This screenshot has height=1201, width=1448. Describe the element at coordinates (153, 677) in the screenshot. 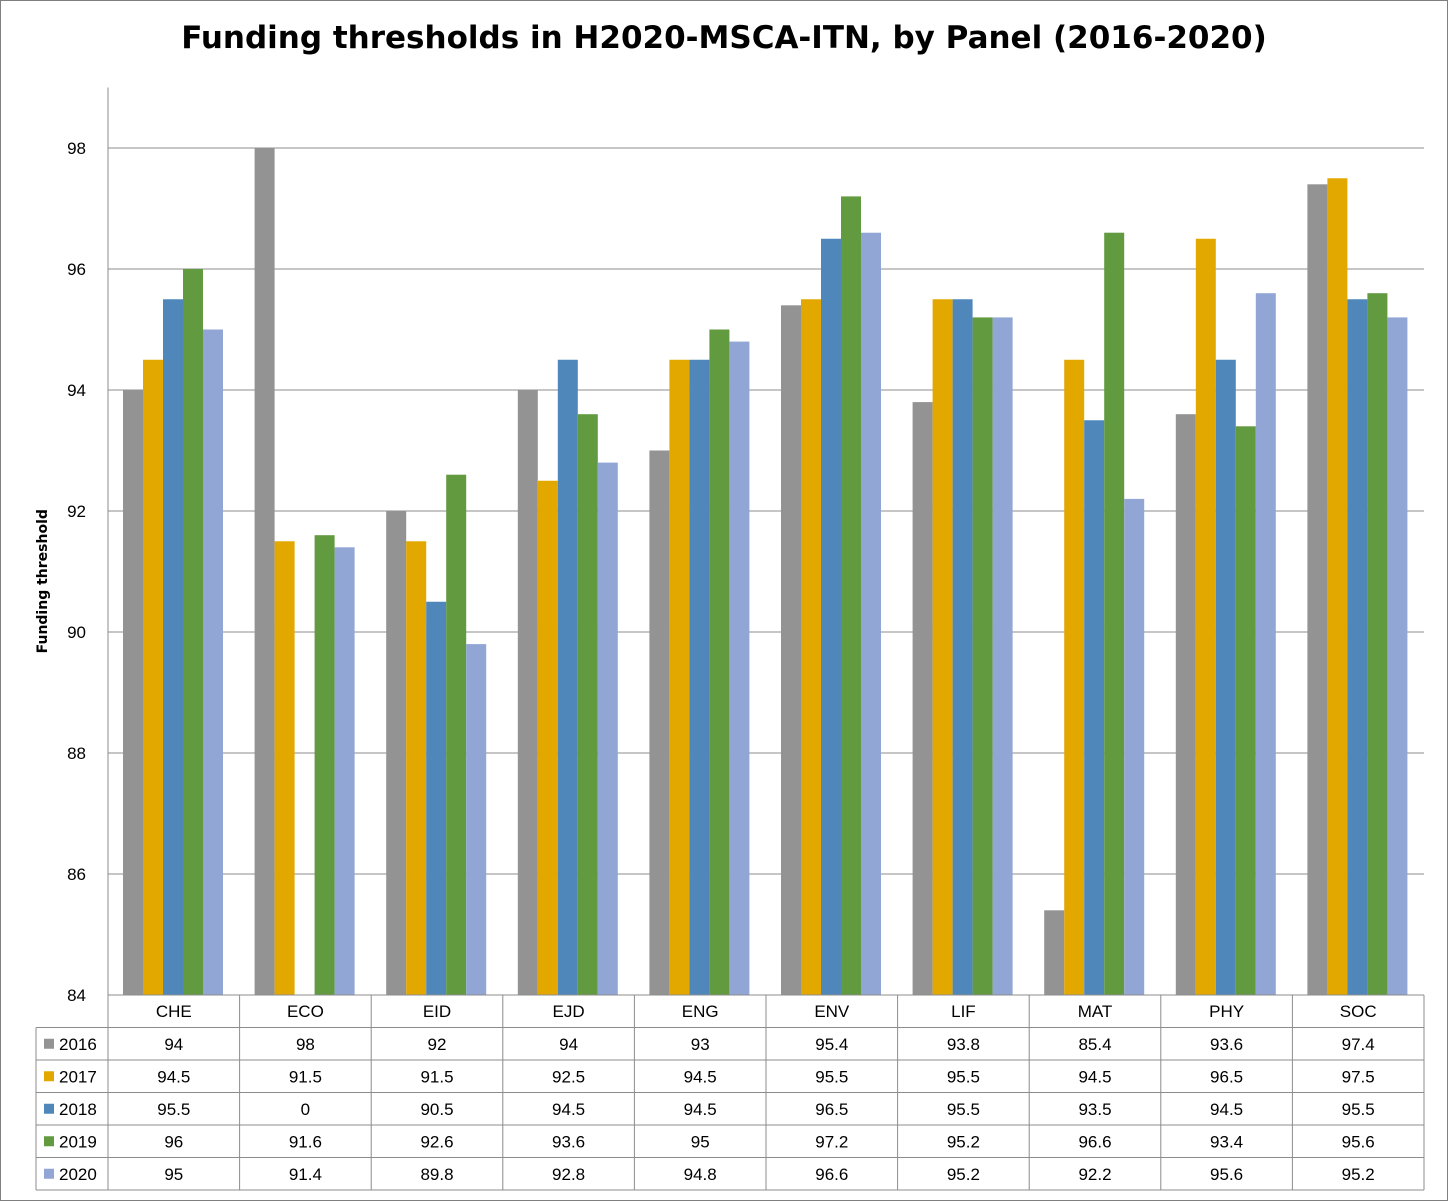

I see `bar-2017-CHE` at that location.